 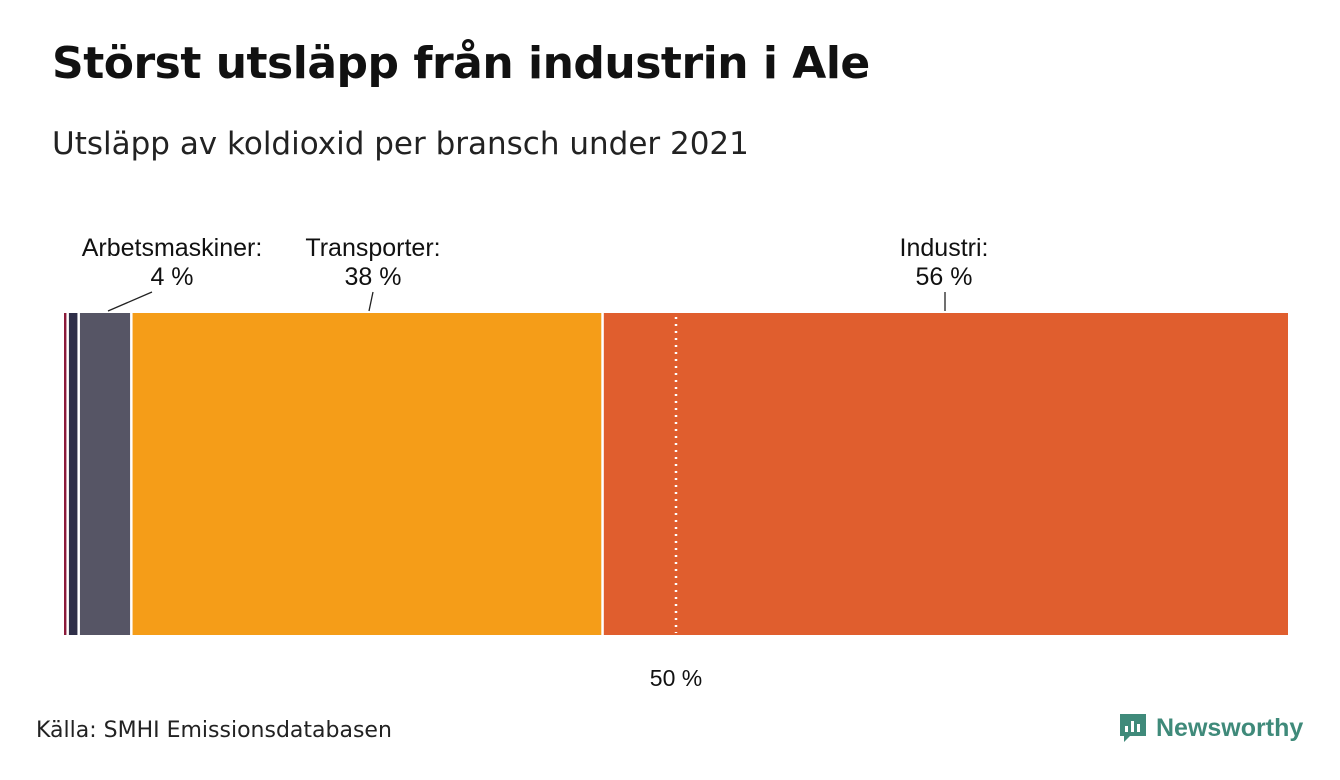 I want to click on category-label-3: Transporter:, so click(x=372, y=248).